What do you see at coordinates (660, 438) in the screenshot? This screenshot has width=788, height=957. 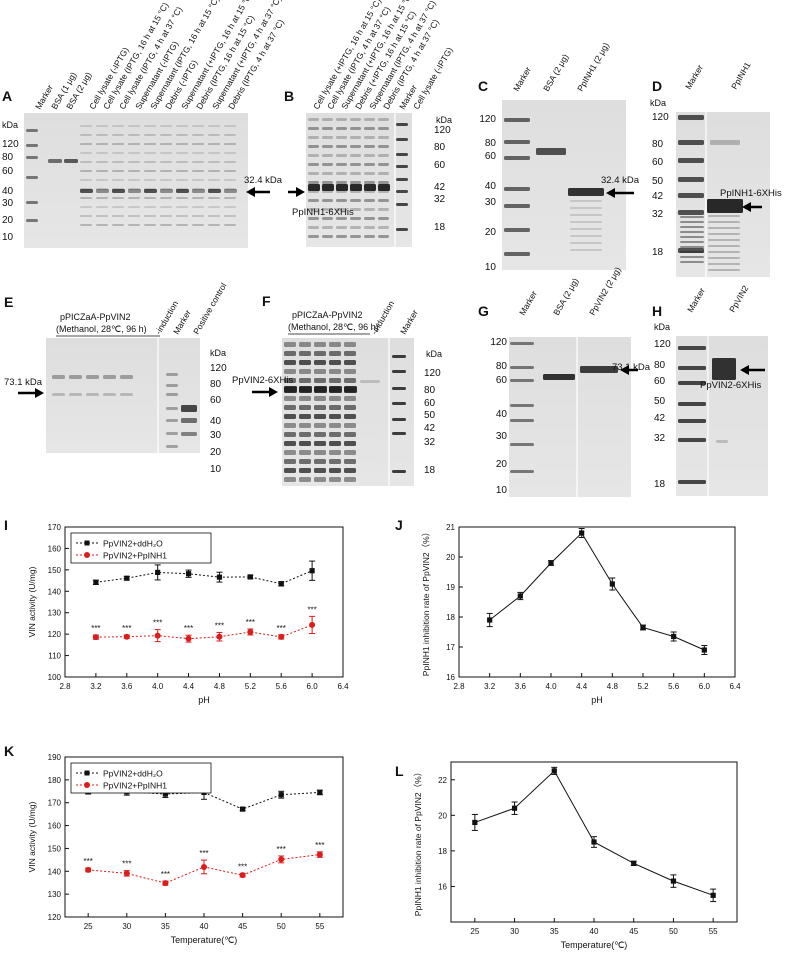 I see `marker-size-label: 32` at bounding box center [660, 438].